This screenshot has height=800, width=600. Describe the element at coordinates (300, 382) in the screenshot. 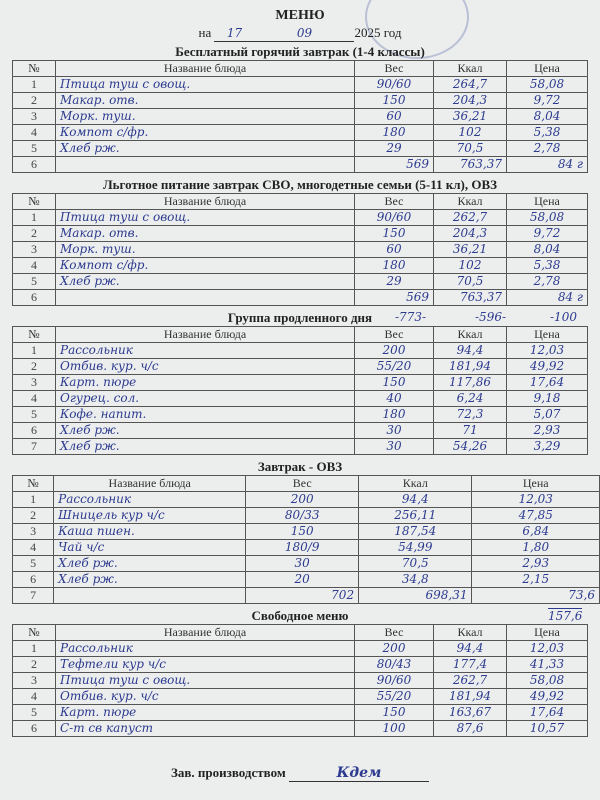

I see `table-row: 3 Карт. пюре 150 117,86 17,64` at that location.